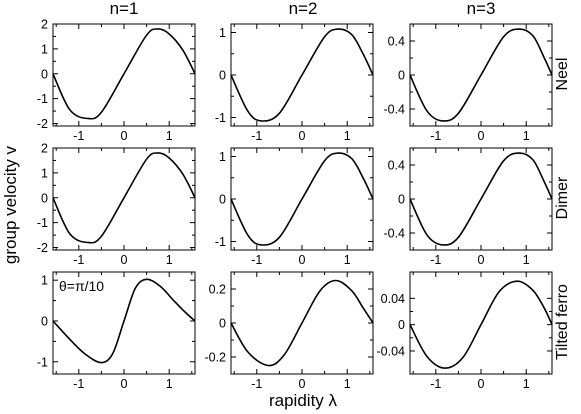  I want to click on column-title-n2: n=2, so click(303, 9).